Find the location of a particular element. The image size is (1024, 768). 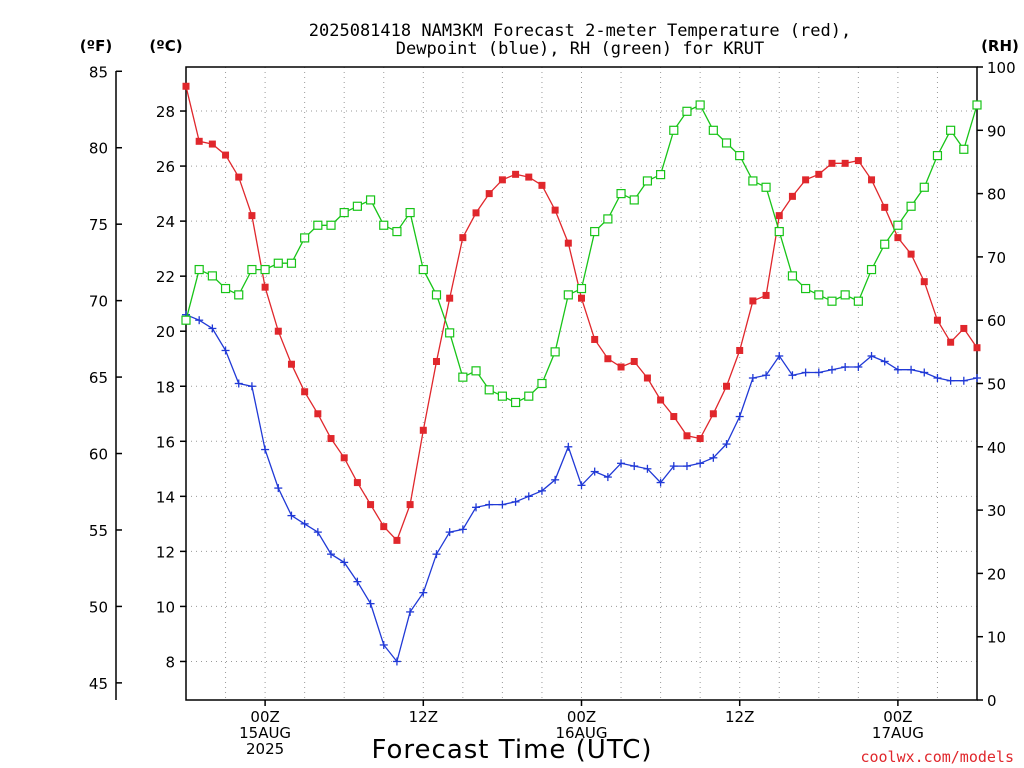

celsius-unit-label: (ºC) is located at coordinates (165, 46).